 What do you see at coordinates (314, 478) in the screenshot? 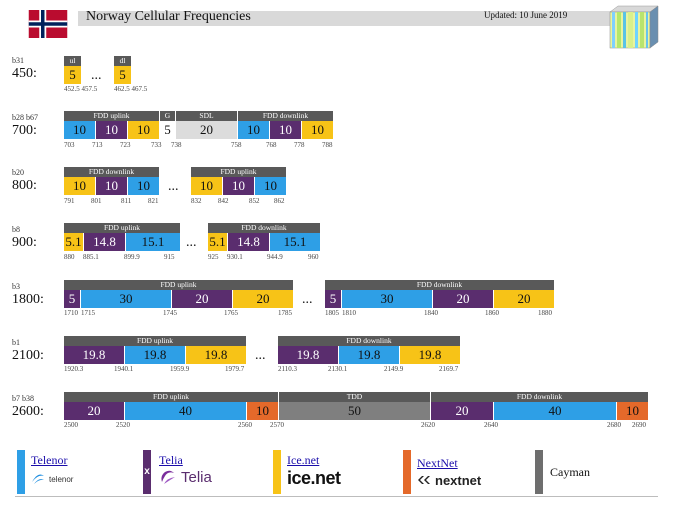
I see `ice-wordmark: ice.net` at bounding box center [314, 478].